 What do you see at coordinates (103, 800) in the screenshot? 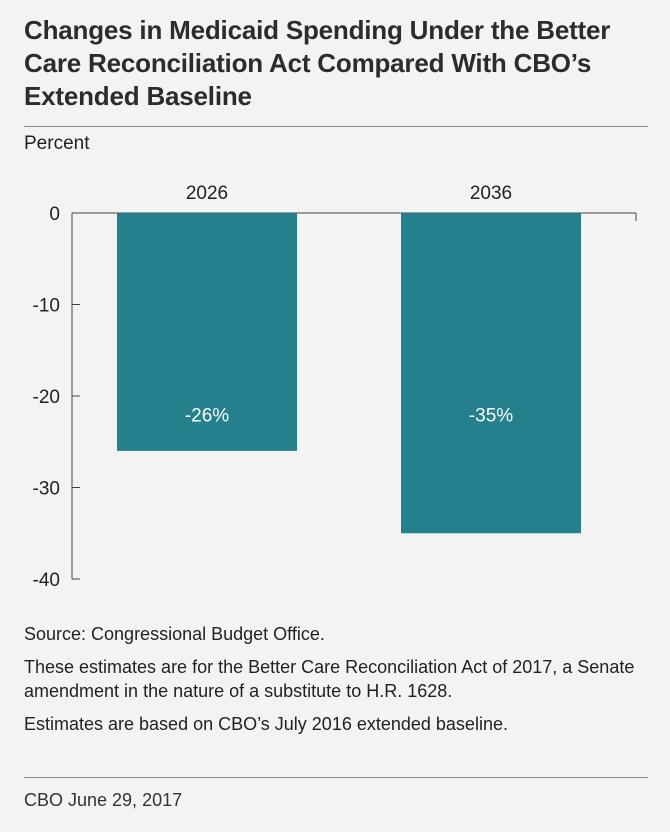
I see `footer-credit: CBO June 29, 2017` at bounding box center [103, 800].